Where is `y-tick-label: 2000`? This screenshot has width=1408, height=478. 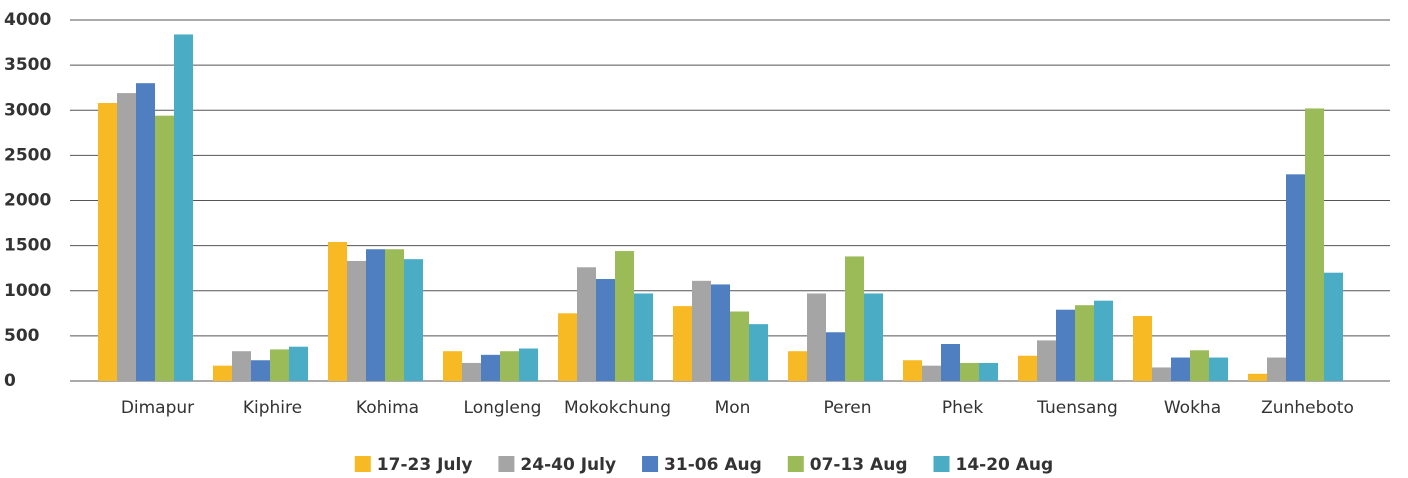
y-tick-label: 2000 is located at coordinates (27, 201).